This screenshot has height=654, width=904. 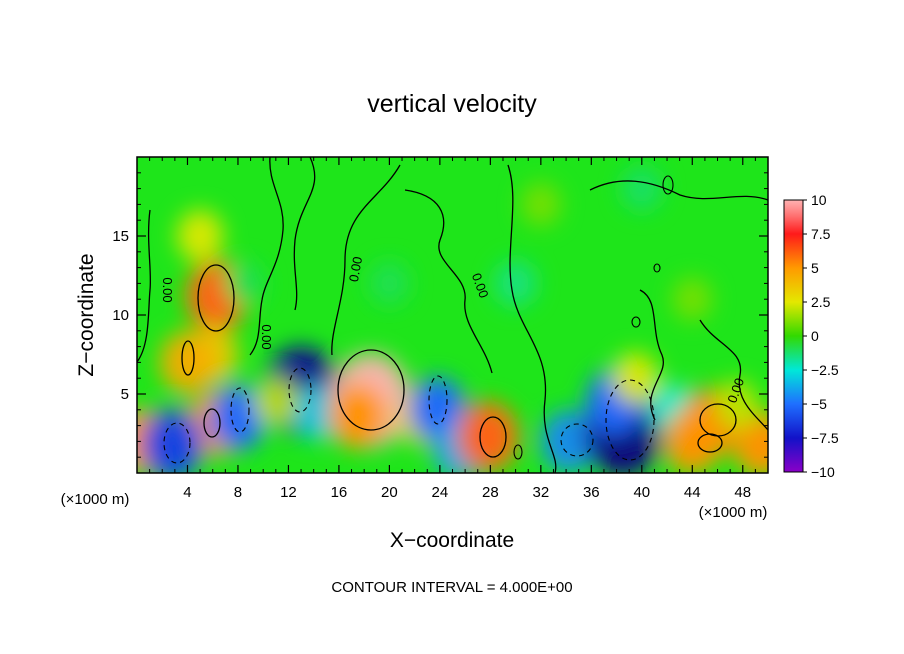 I want to click on x-tick-label: 48, so click(x=742, y=492).